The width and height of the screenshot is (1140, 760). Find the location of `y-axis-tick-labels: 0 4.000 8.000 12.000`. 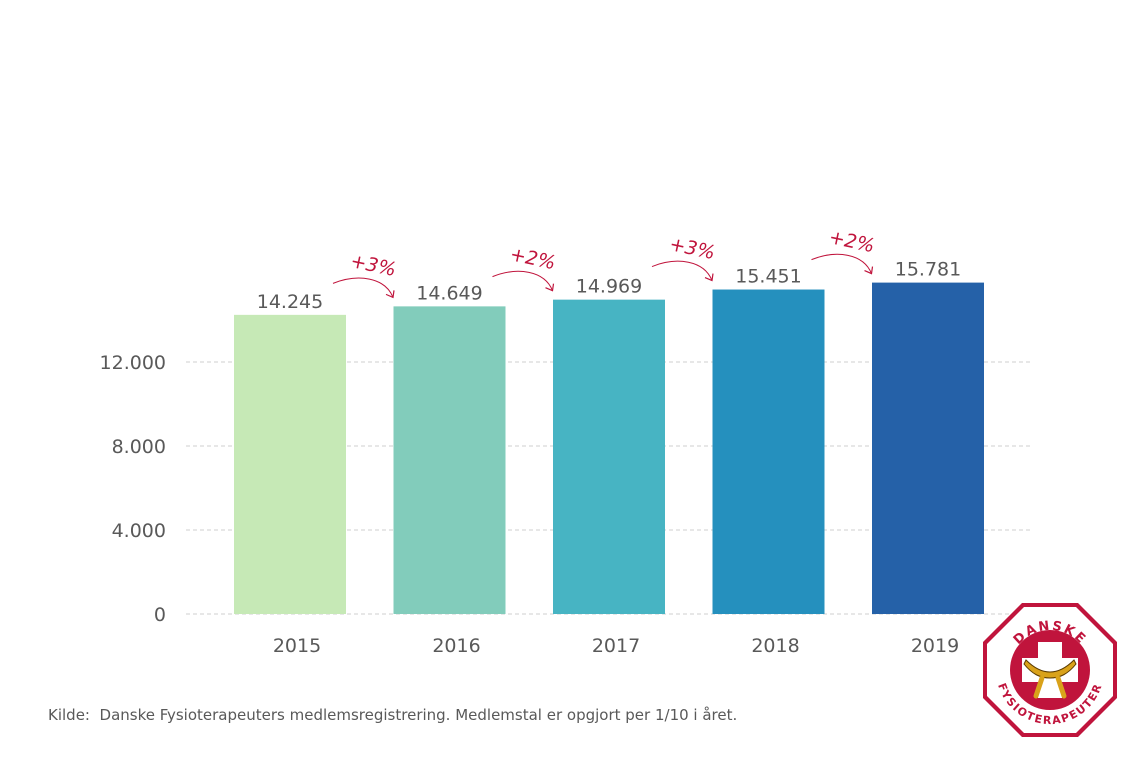

y-axis-tick-labels: 0 4.000 8.000 12.000 is located at coordinates (133, 489).